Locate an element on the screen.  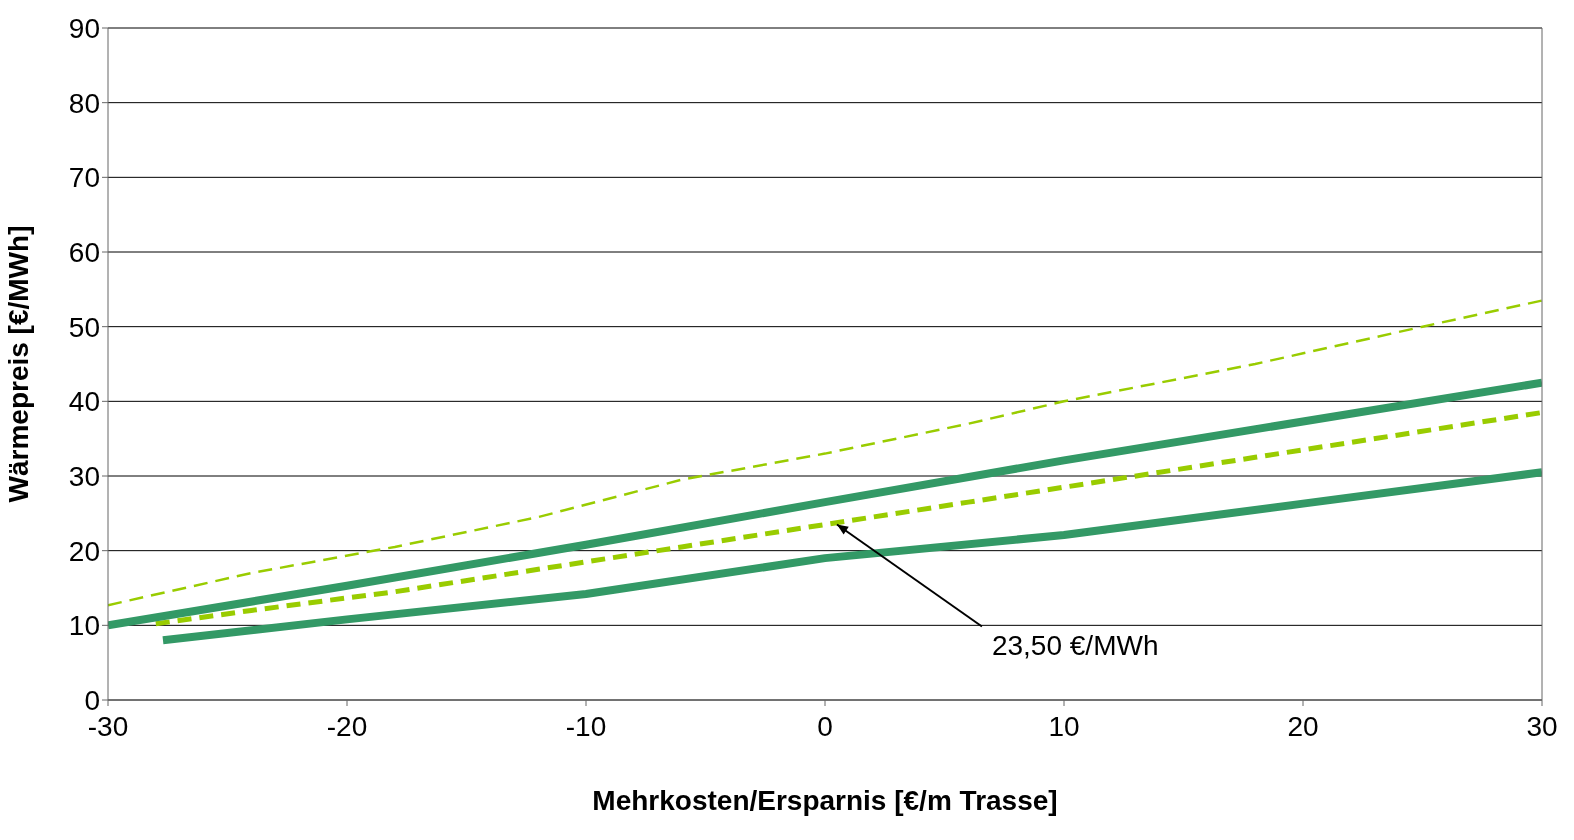
y-tick-label: 60 is located at coordinates (84, 252).